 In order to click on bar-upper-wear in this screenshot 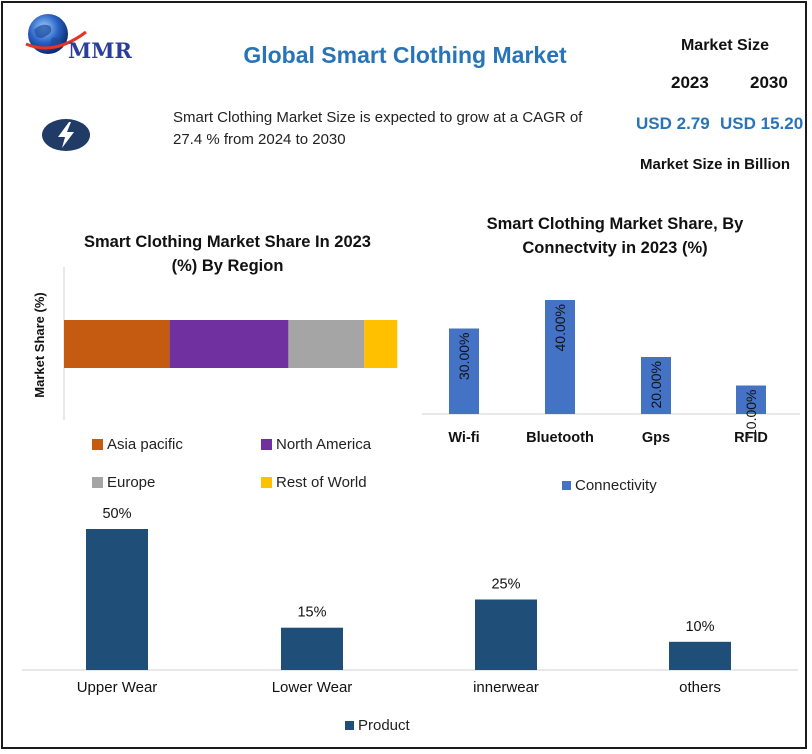, I will do `click(117, 599)`.